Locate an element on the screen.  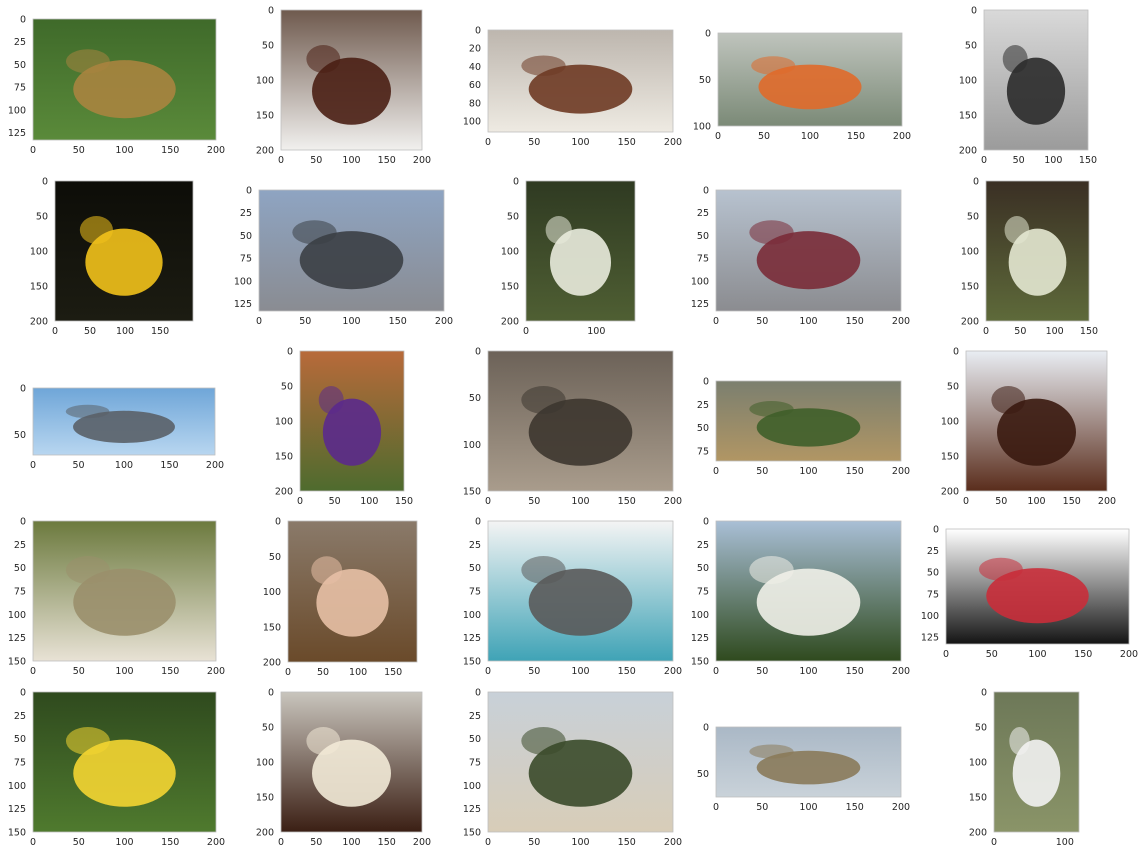
y-tick-label: 20 is located at coordinates (475, 49).